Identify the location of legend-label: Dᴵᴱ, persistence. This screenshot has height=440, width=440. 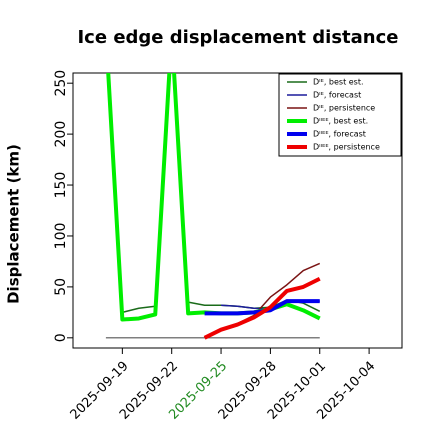
(344, 108).